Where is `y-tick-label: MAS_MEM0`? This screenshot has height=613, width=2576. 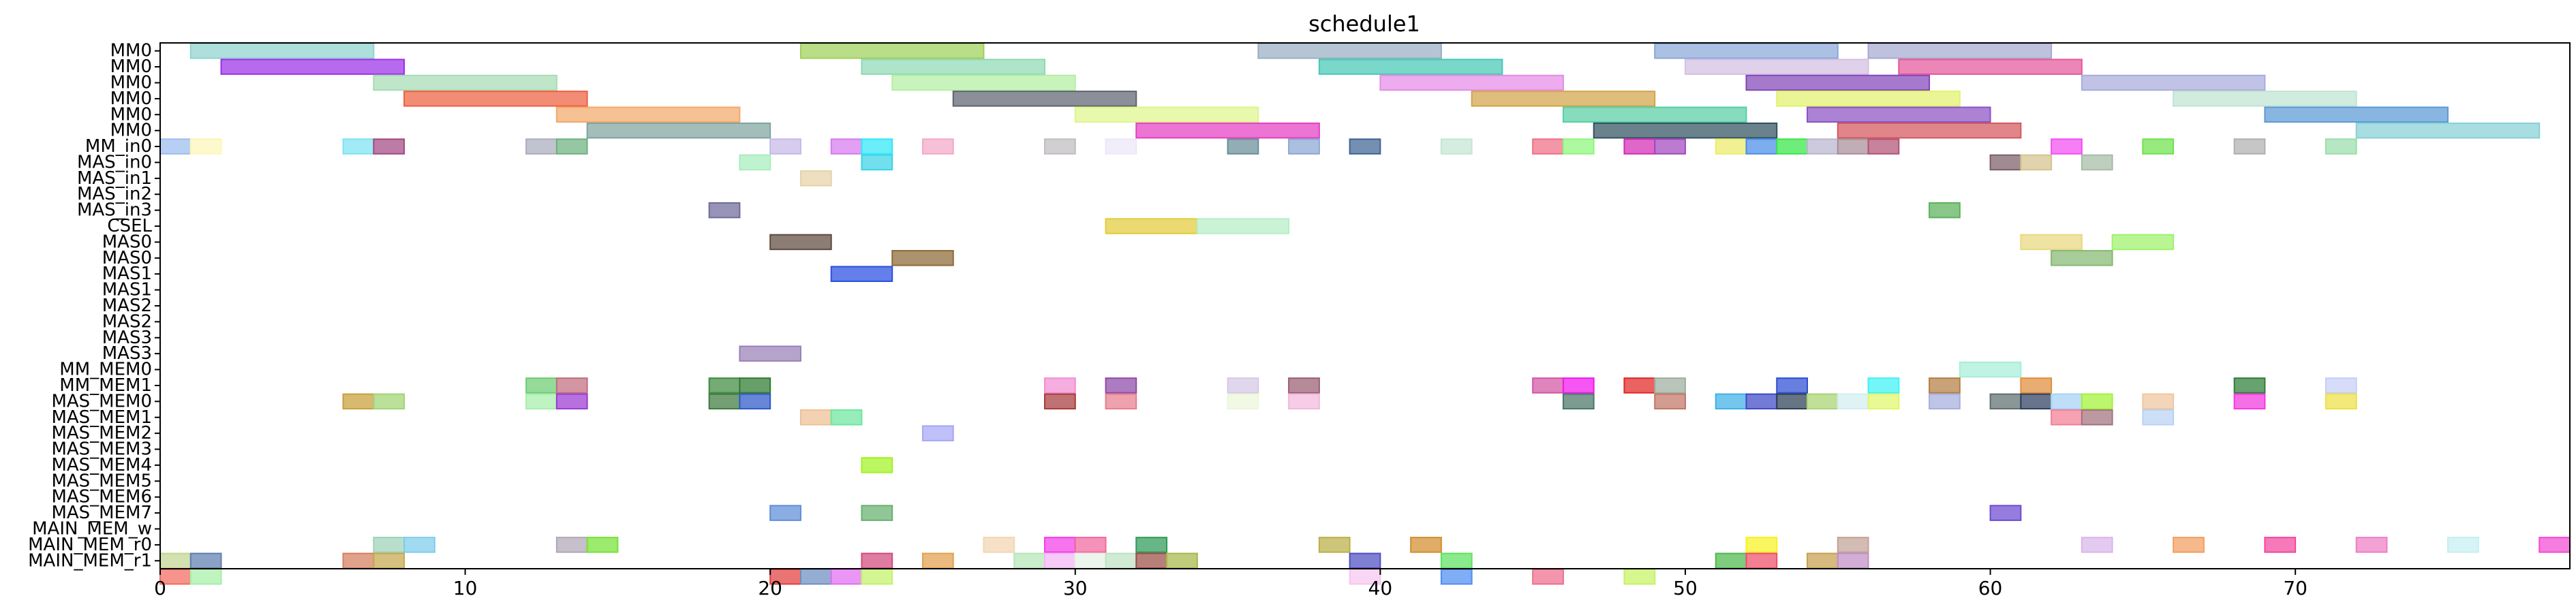 y-tick-label: MAS_MEM0 is located at coordinates (101, 401).